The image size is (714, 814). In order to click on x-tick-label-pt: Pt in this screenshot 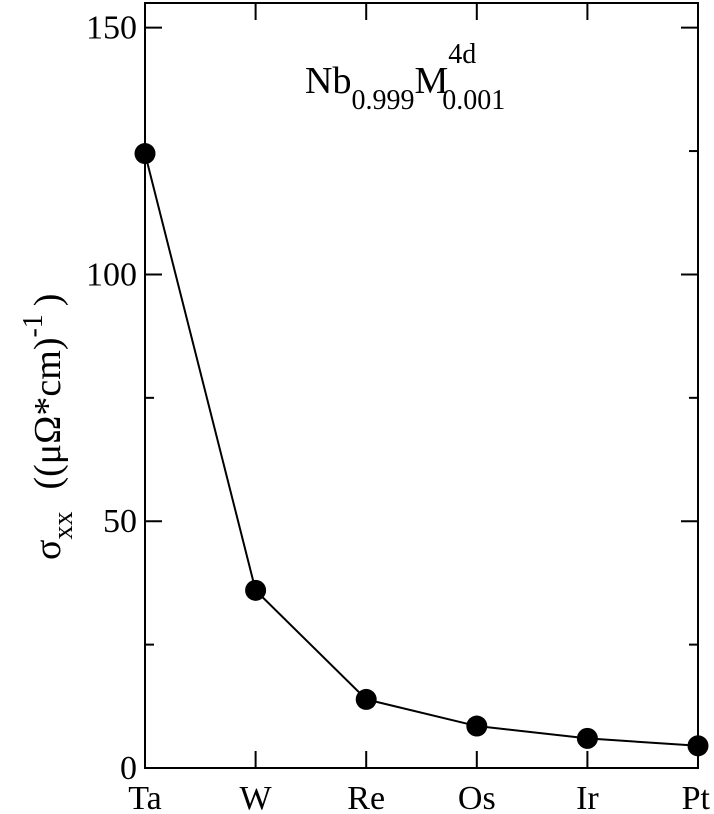, I will do `click(696, 797)`.